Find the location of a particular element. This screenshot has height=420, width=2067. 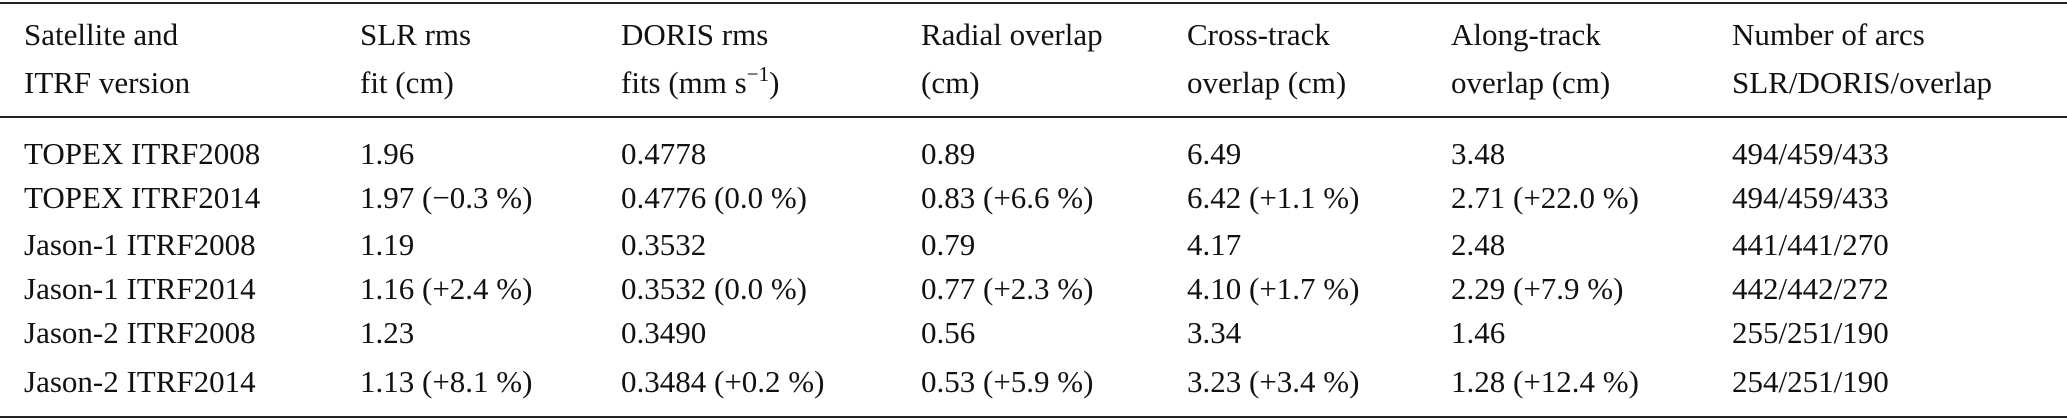

table-cell: 0.3532 is located at coordinates (664, 244).